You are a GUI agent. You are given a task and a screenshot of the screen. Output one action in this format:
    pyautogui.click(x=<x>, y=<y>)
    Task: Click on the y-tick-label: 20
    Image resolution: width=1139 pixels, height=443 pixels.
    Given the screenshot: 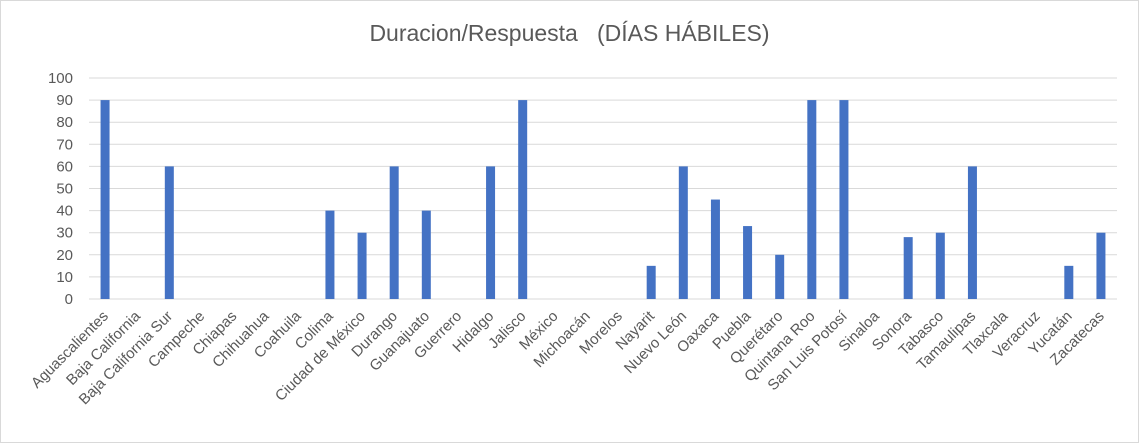 What is the action you would take?
    pyautogui.click(x=64, y=255)
    